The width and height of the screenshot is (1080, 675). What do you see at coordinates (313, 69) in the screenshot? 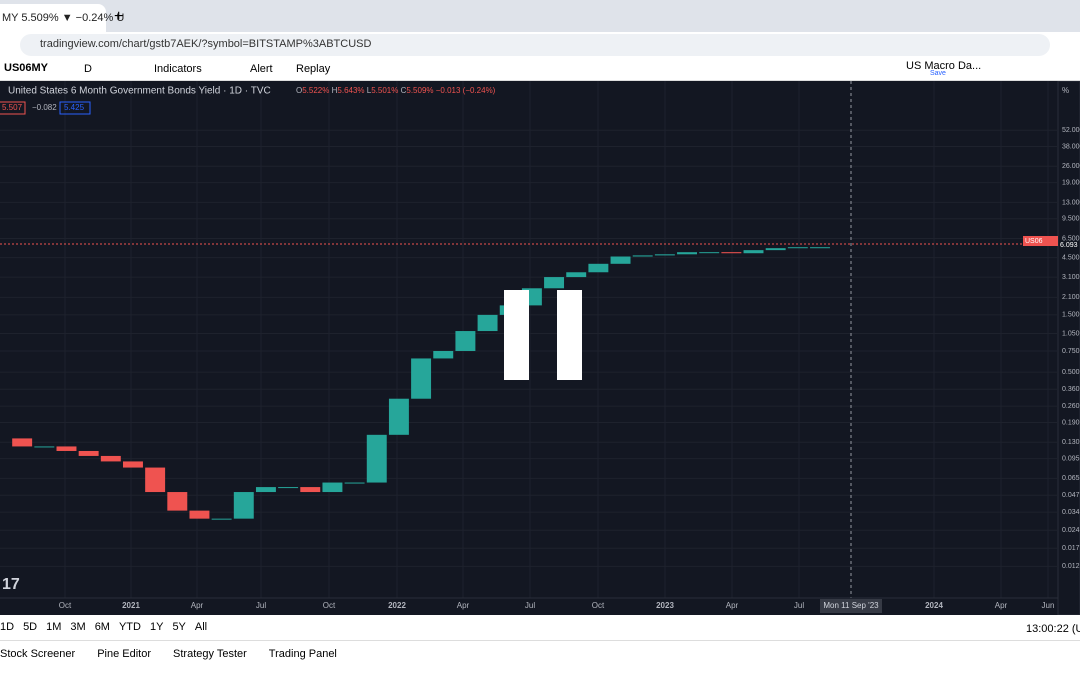
I see `replay: Replay` at bounding box center [313, 69].